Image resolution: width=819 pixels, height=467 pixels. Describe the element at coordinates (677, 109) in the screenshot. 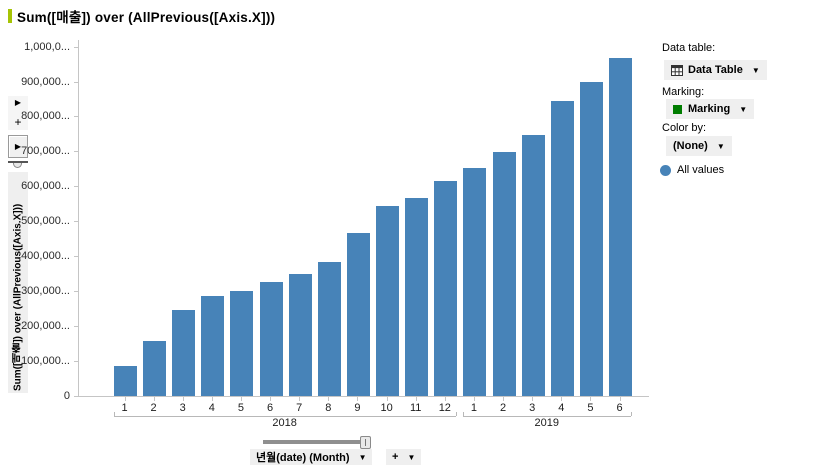

I see `marking-color-swatch` at that location.